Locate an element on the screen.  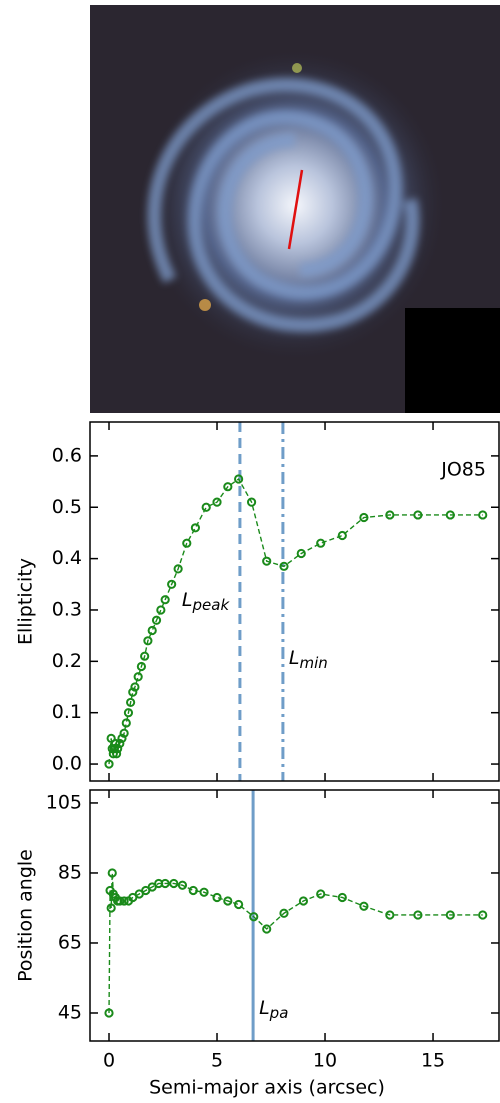
data-line is located at coordinates (295, 943).